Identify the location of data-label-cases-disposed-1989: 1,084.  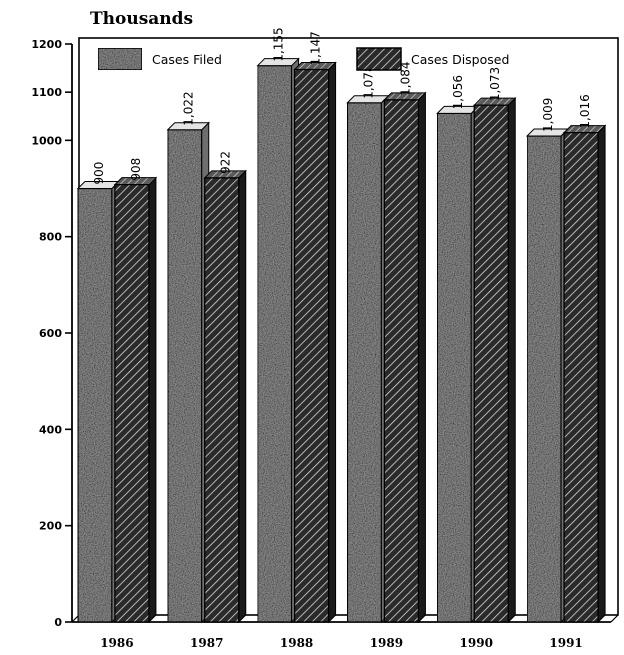
(405, 79).